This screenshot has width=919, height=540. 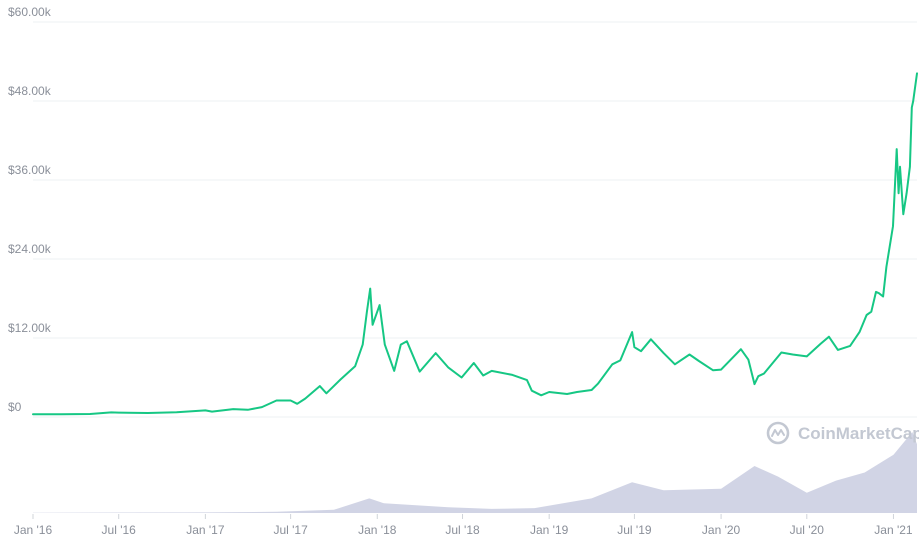 I want to click on watermark: CoinMarketCap, so click(x=842, y=433).